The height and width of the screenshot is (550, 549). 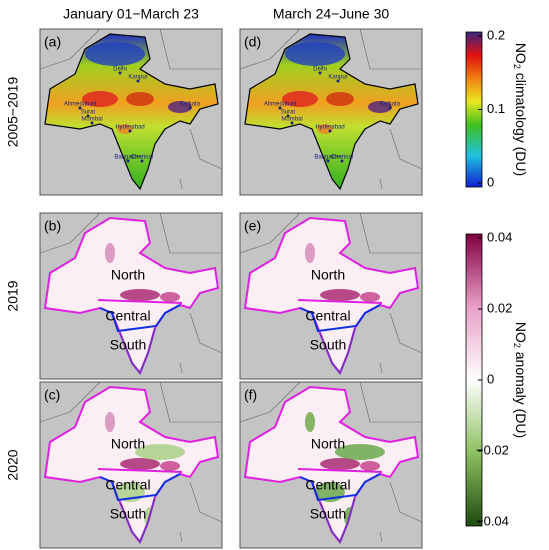 I want to click on colorbar-tick-label: −0.04, so click(x=492, y=520).